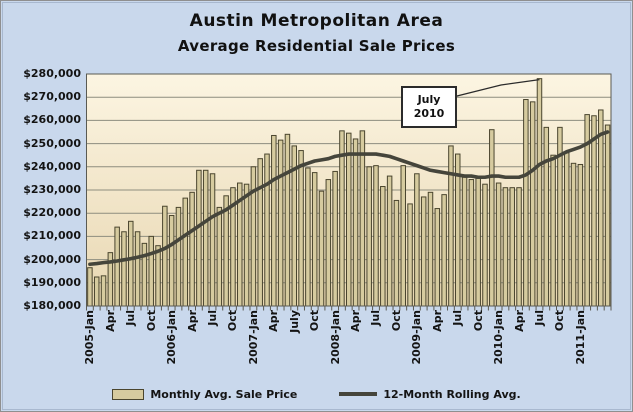 This screenshot has height=412, width=633. Describe the element at coordinates (316, 46) in the screenshot. I see `chart-subtitle: Average Residential Sale Prices` at that location.